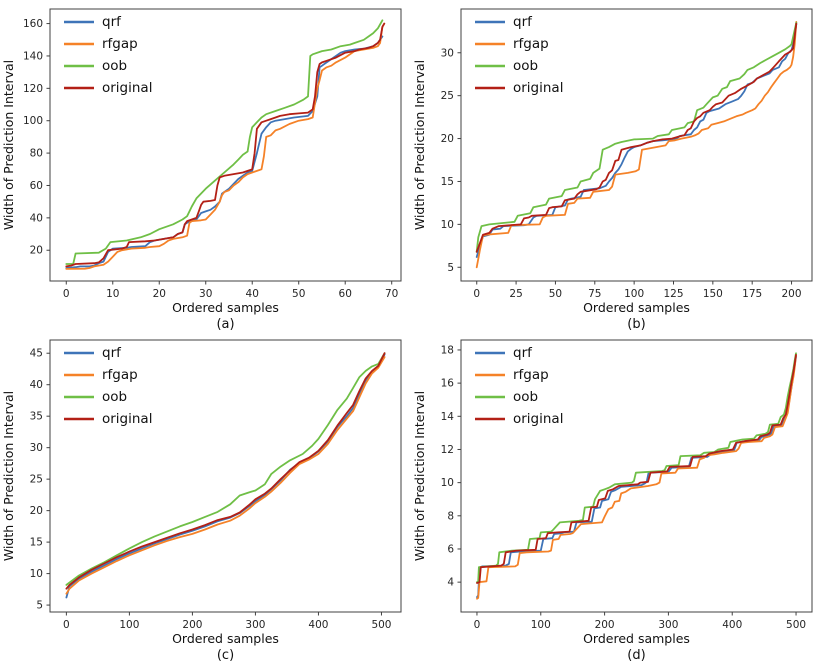 Image resolution: width=823 pixels, height=662 pixels. Describe the element at coordinates (673, 294) in the screenshot. I see `x-tick-label: 125` at that location.